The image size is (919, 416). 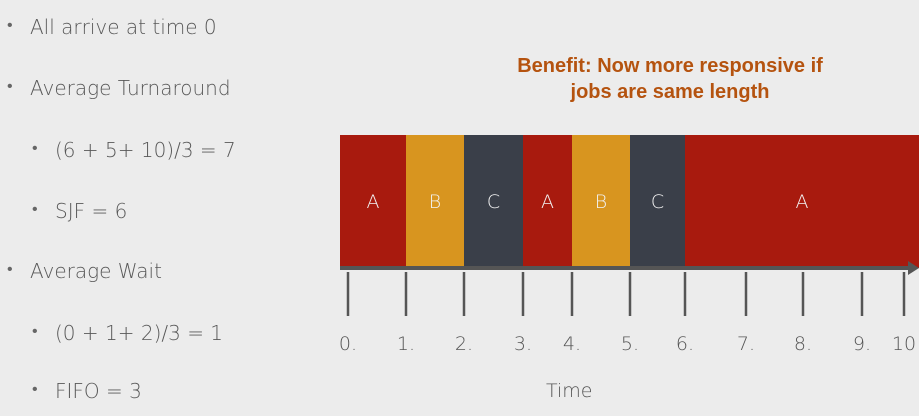 I want to click on time-tick-label: 7., so click(x=746, y=344).